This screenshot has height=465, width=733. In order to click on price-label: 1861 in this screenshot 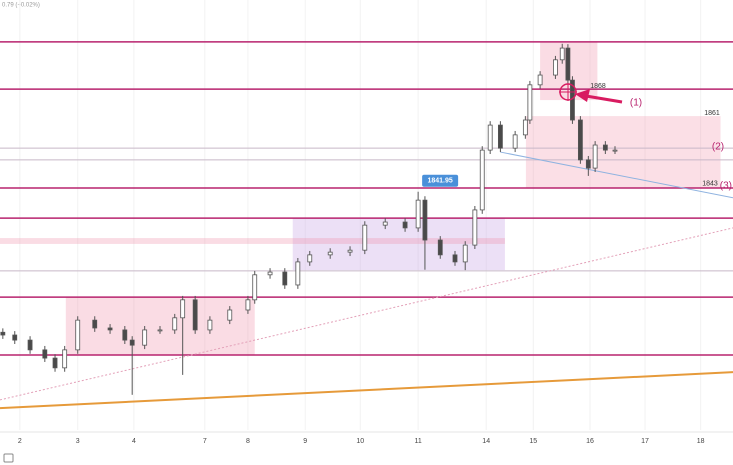, I will do `click(712, 113)`.